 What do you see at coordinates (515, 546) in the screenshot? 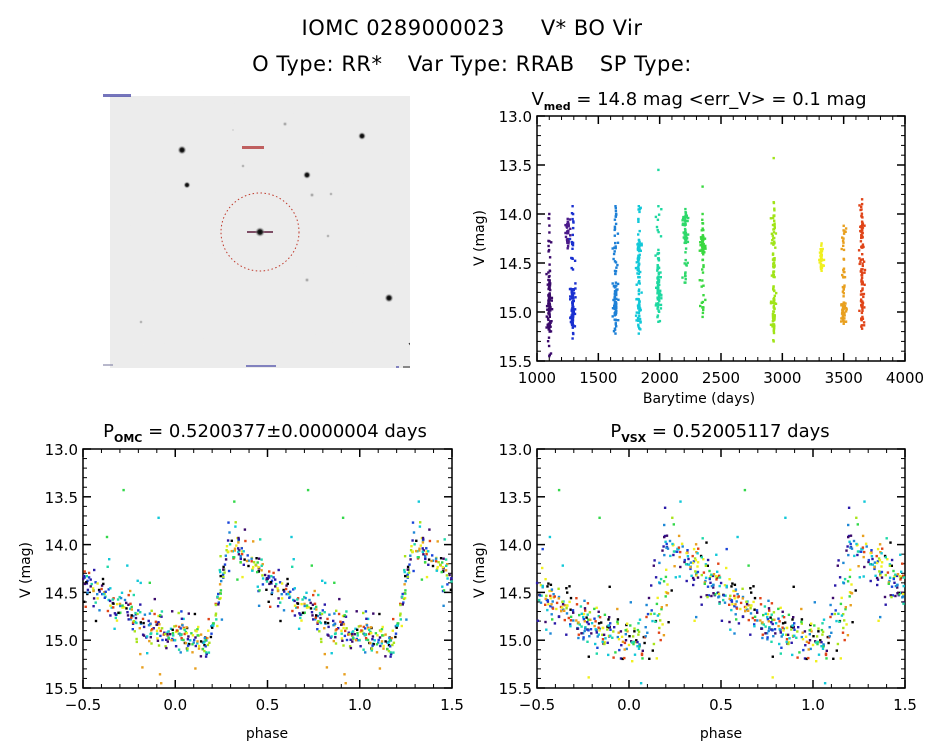
I see `y-tick-label: 14.0` at bounding box center [515, 546].